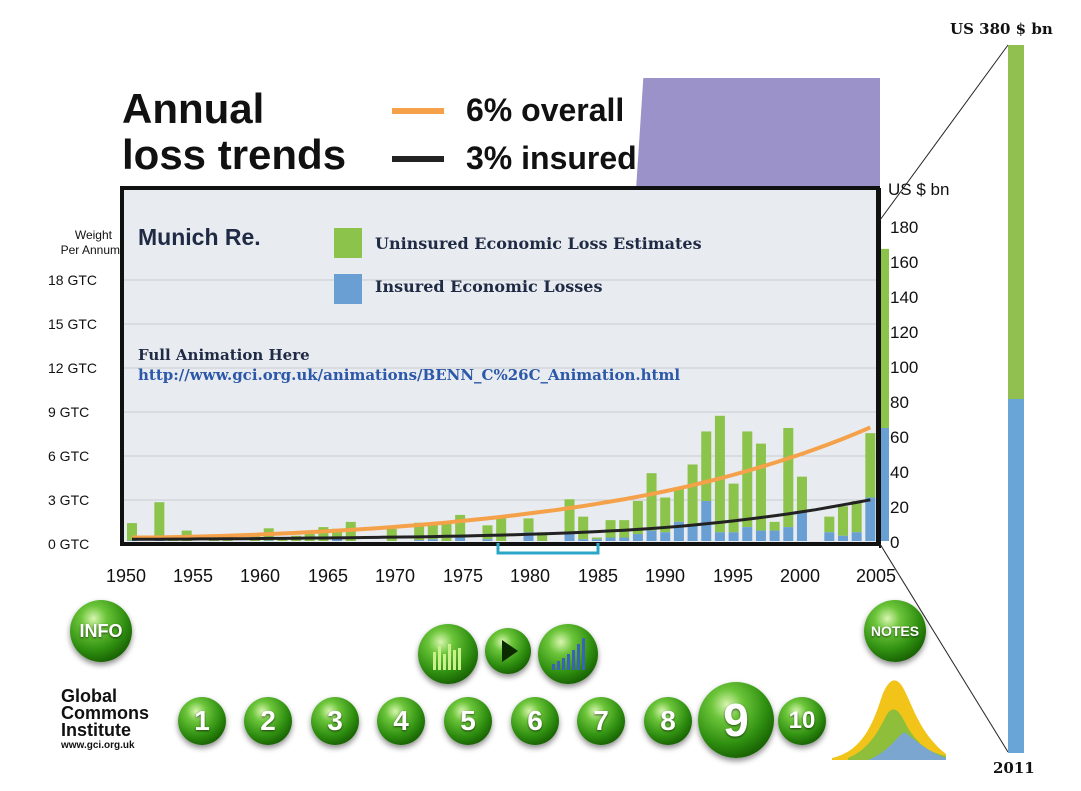 Image resolution: width=1081 pixels, height=791 pixels. Describe the element at coordinates (904, 367) in the screenshot. I see `right-tick: 100` at that location.